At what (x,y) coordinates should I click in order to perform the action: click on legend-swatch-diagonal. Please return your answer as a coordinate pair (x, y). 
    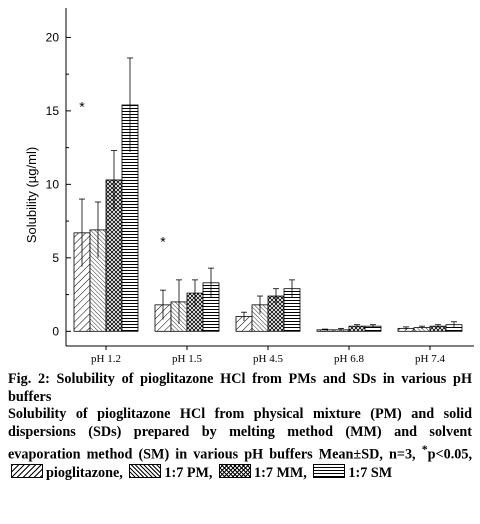
    Looking at the image, I should click on (27, 471).